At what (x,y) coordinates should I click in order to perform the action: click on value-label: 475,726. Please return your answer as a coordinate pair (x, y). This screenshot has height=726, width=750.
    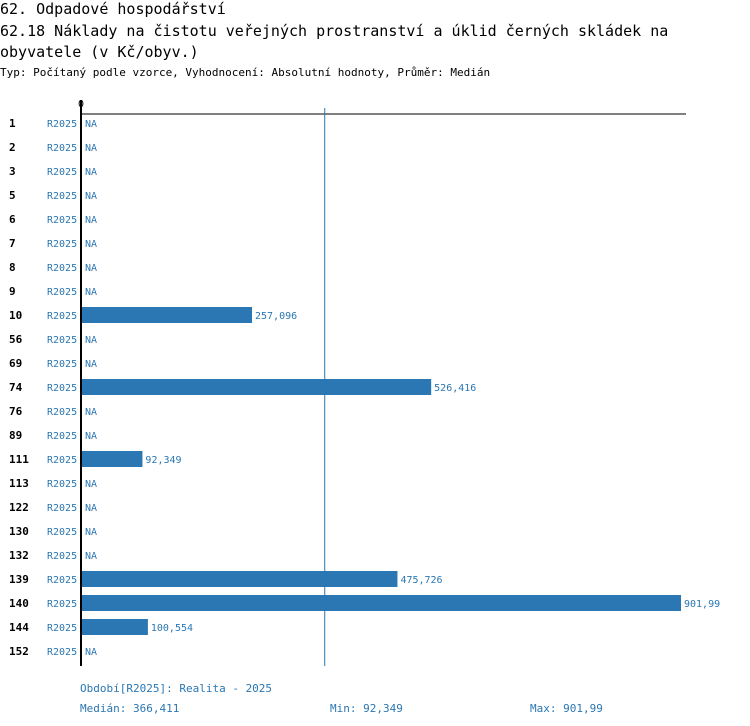
    Looking at the image, I should click on (421, 580).